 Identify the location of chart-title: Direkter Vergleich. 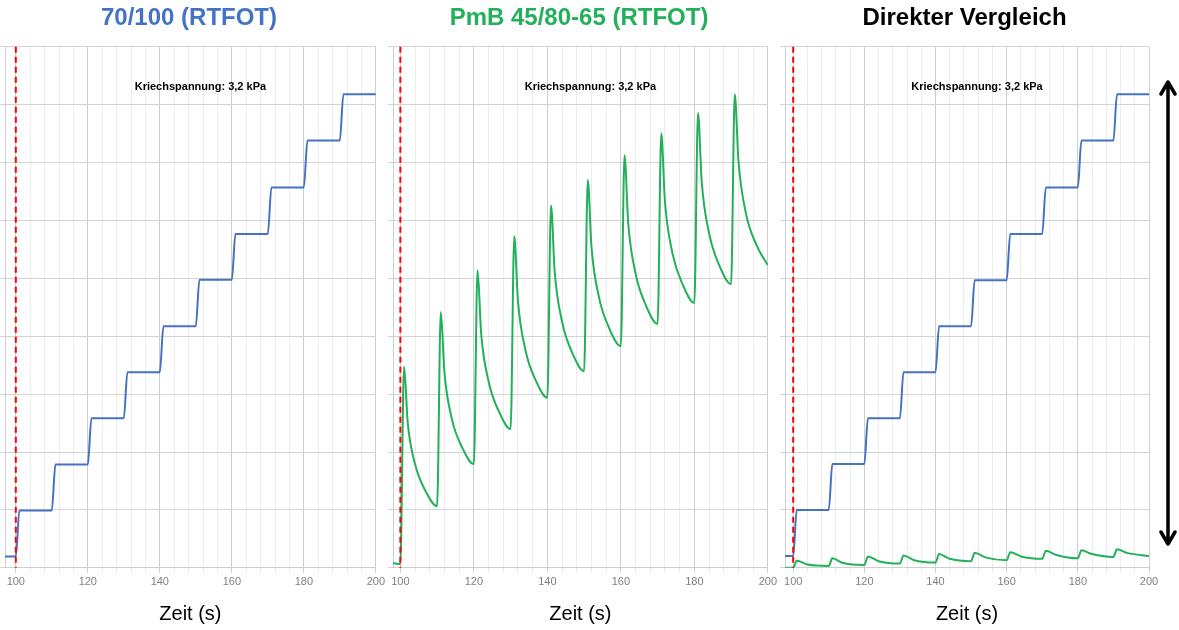
(964, 17).